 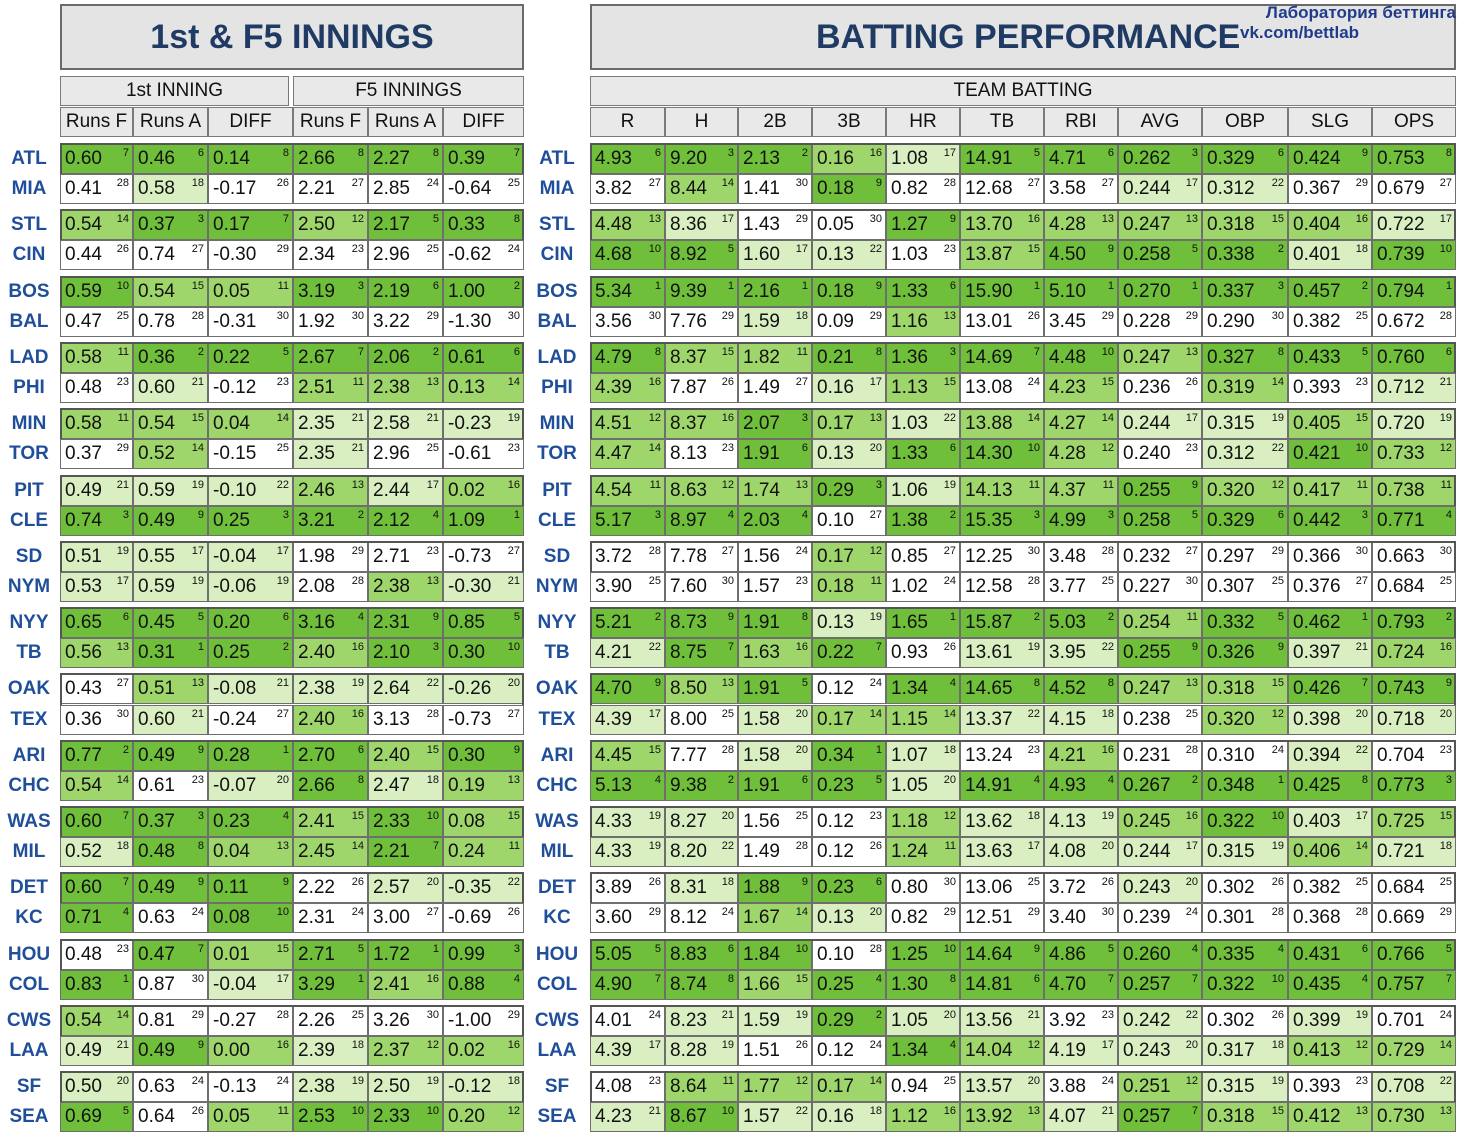 What do you see at coordinates (391, 821) in the screenshot?
I see `stat-value: 2.33` at bounding box center [391, 821].